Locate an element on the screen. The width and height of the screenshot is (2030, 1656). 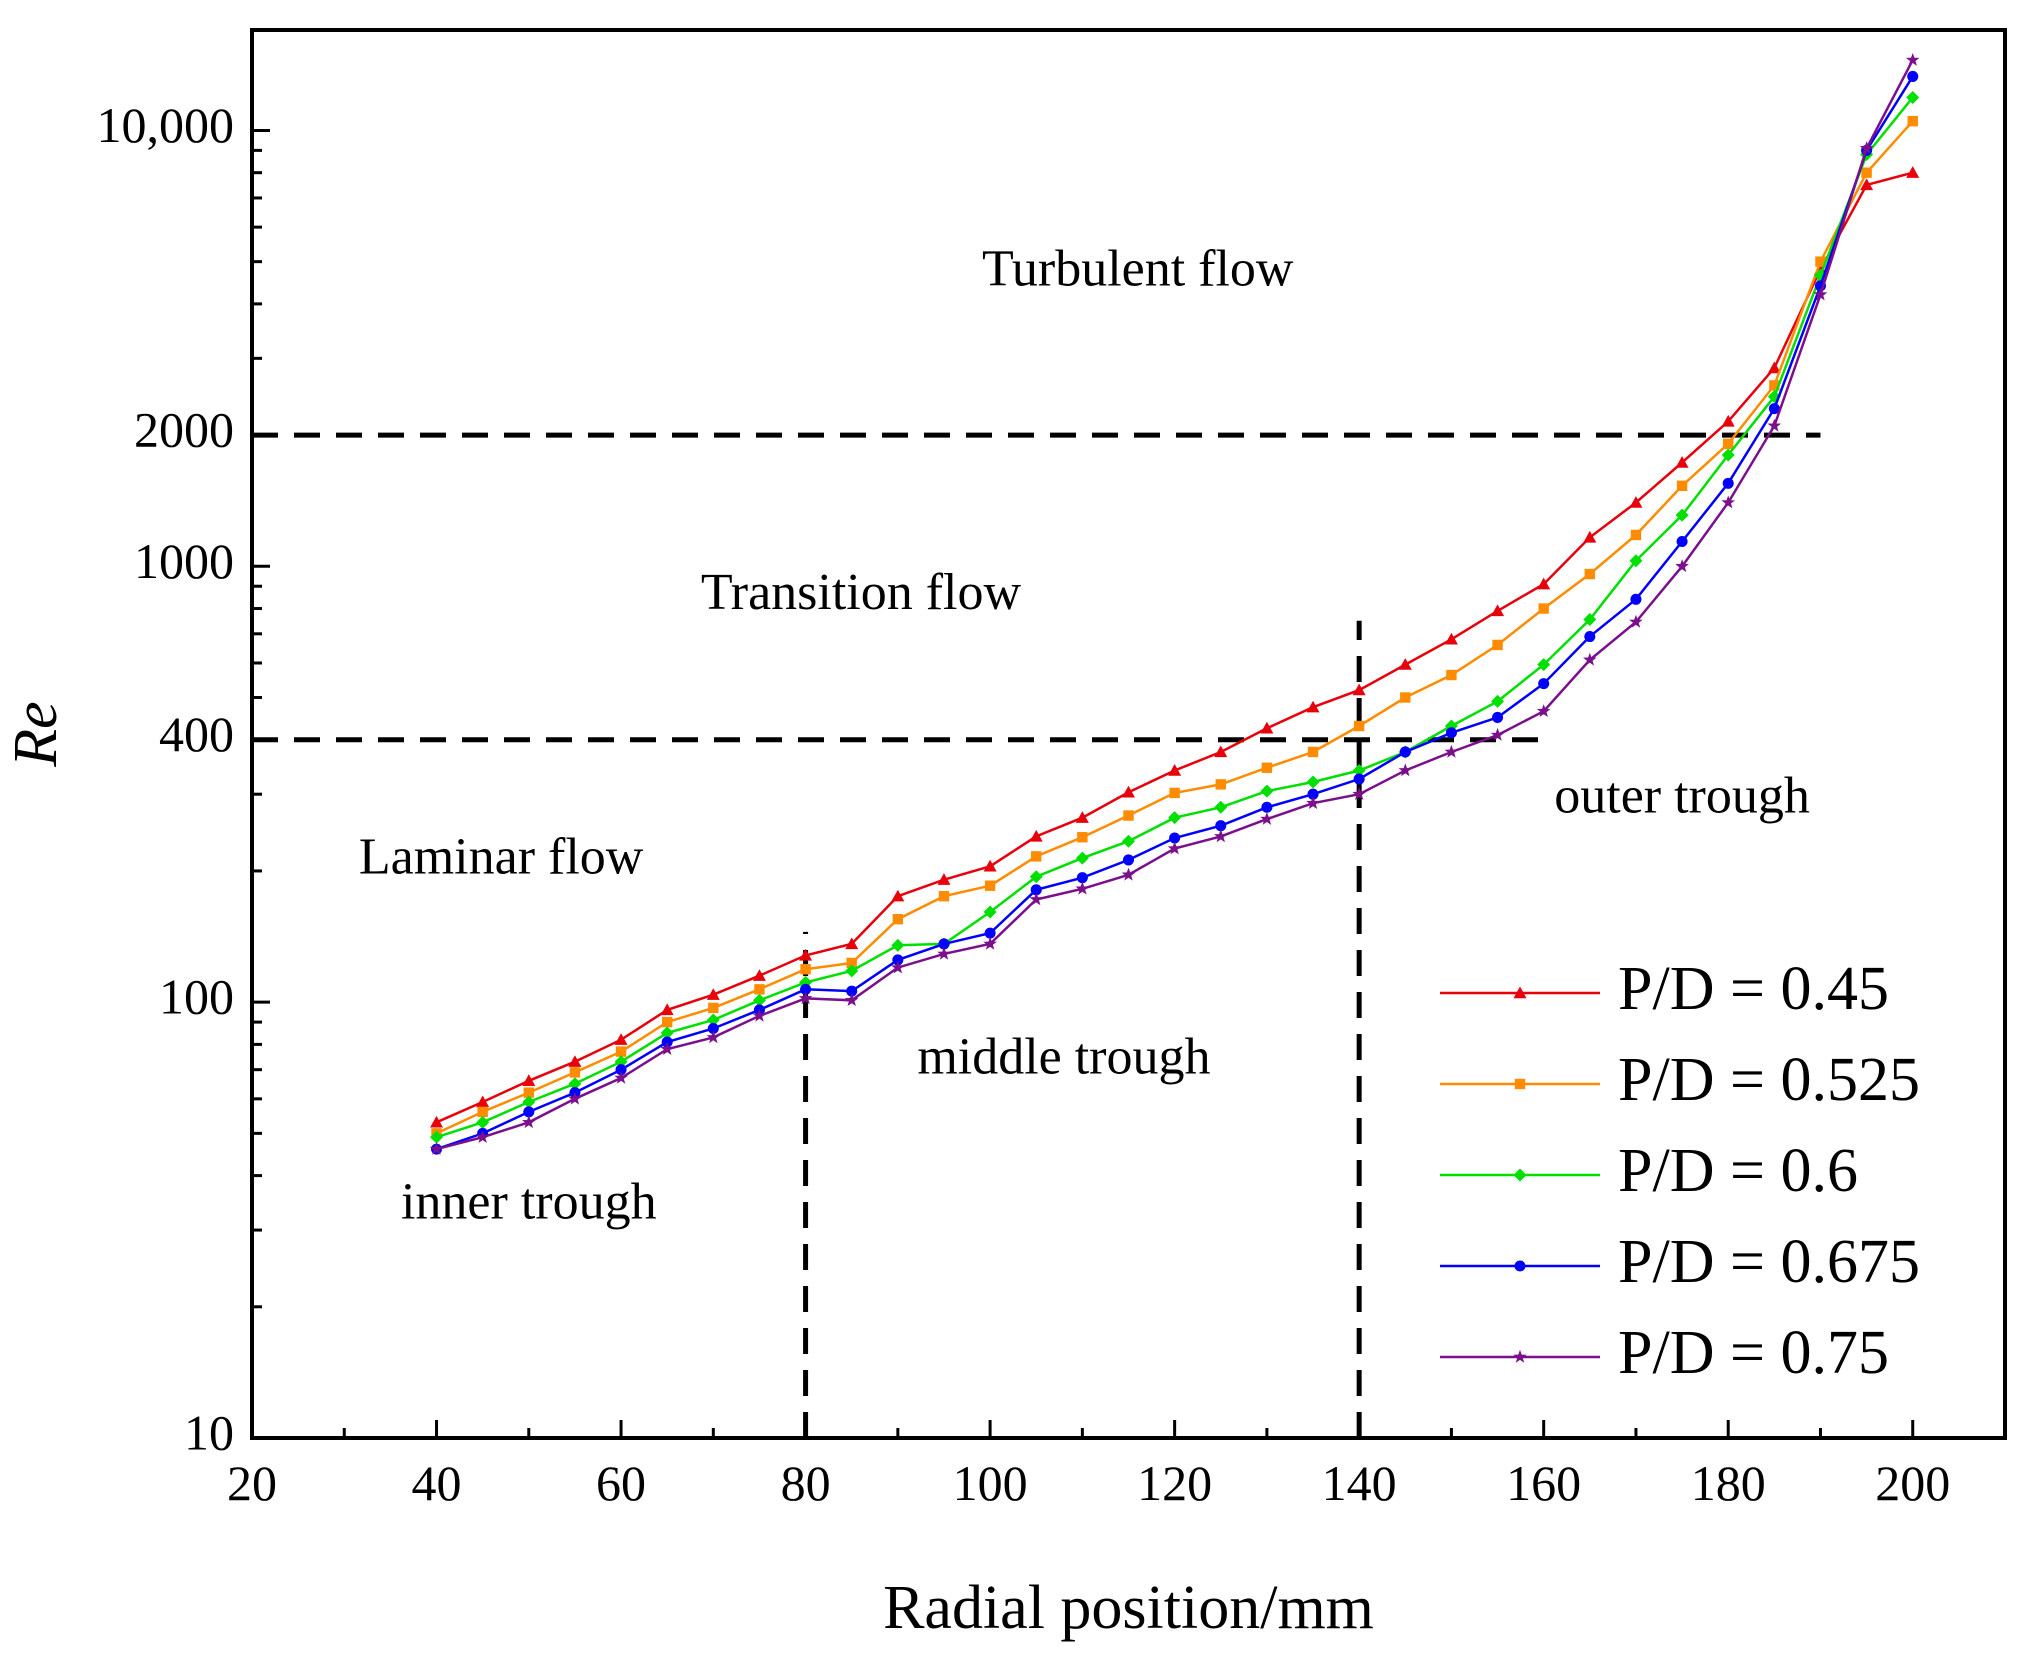
legend-label: P/D = 0.45 is located at coordinates (1753, 989).